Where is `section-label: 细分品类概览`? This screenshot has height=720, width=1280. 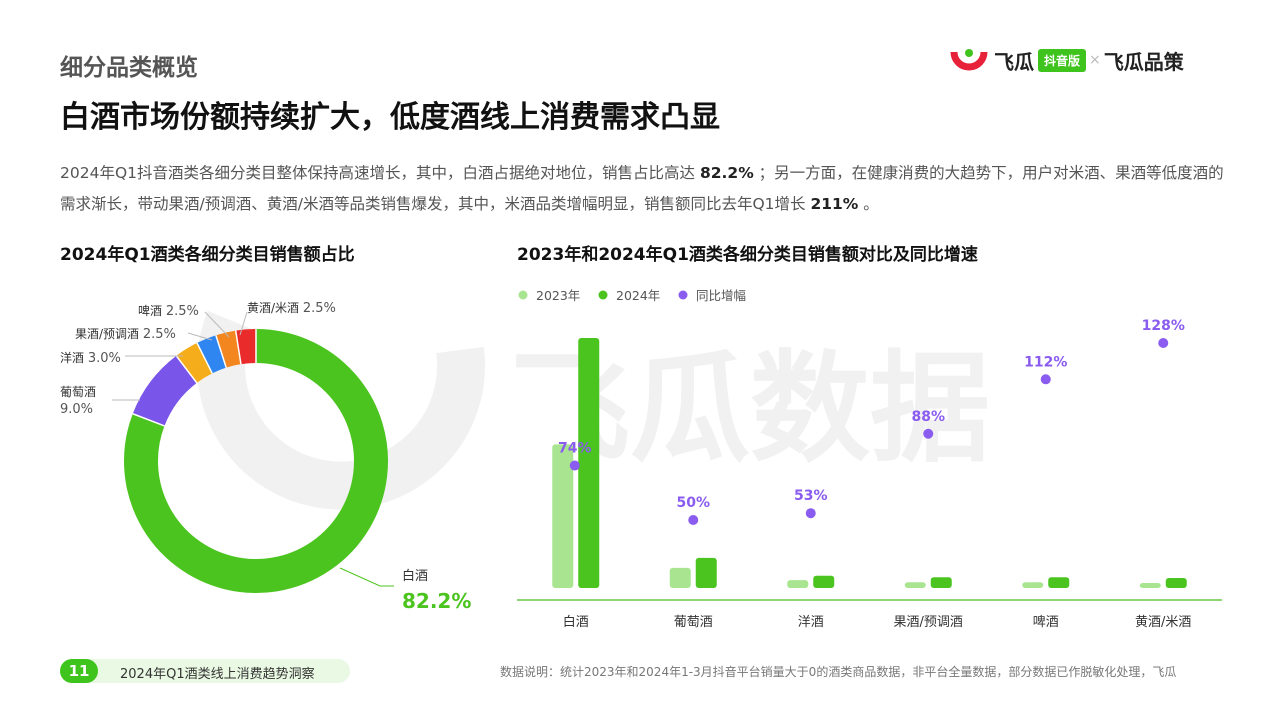 section-label: 细分品类概览 is located at coordinates (129, 68).